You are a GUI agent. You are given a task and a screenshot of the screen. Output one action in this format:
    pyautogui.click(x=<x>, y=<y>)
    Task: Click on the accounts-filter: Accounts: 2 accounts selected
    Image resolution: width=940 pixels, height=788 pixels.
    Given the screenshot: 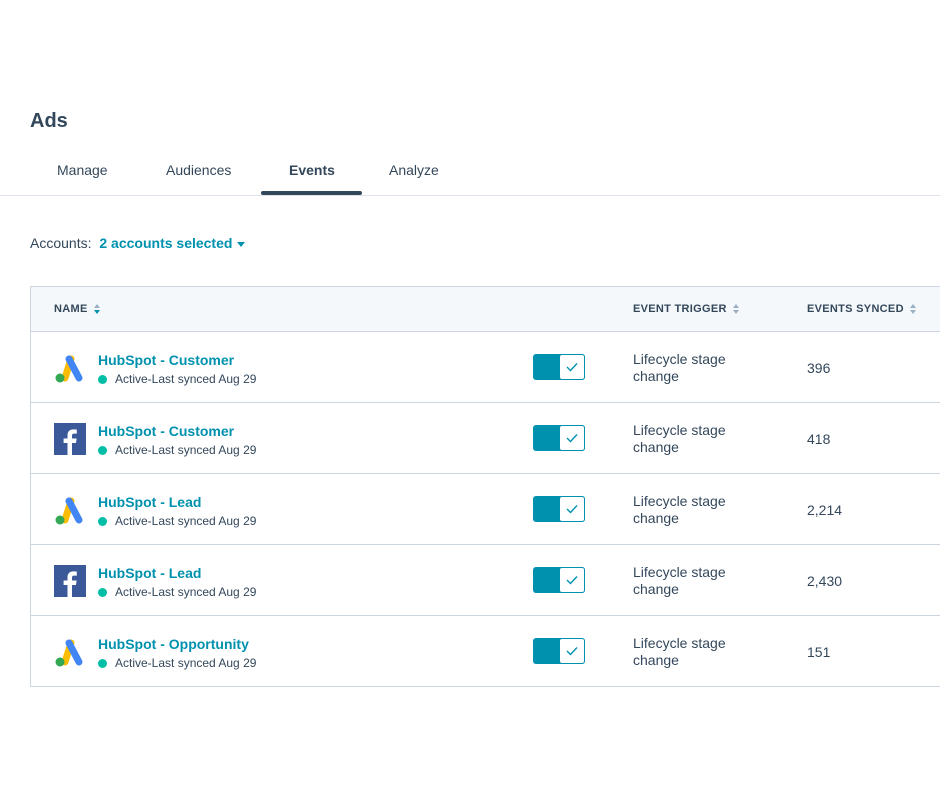 What is the action you would take?
    pyautogui.click(x=138, y=243)
    